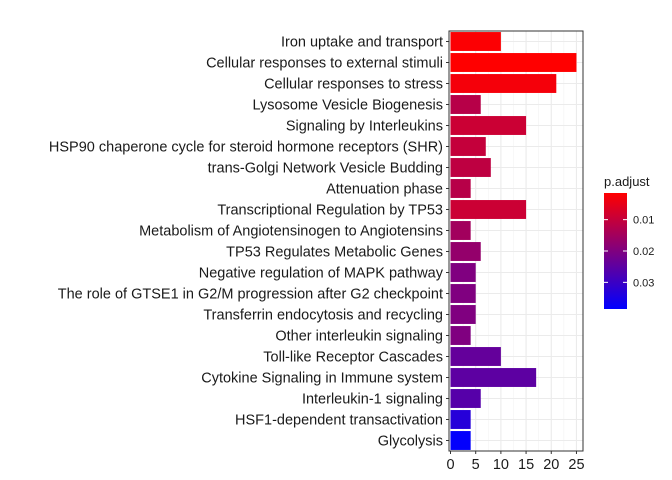 This screenshot has height=480, width=672. Describe the element at coordinates (615, 251) in the screenshot. I see `legend-colorbar` at that location.